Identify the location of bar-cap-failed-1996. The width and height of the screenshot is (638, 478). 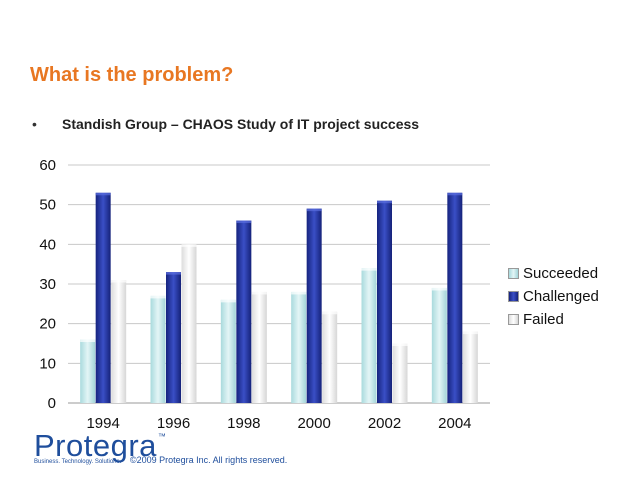
(189, 245).